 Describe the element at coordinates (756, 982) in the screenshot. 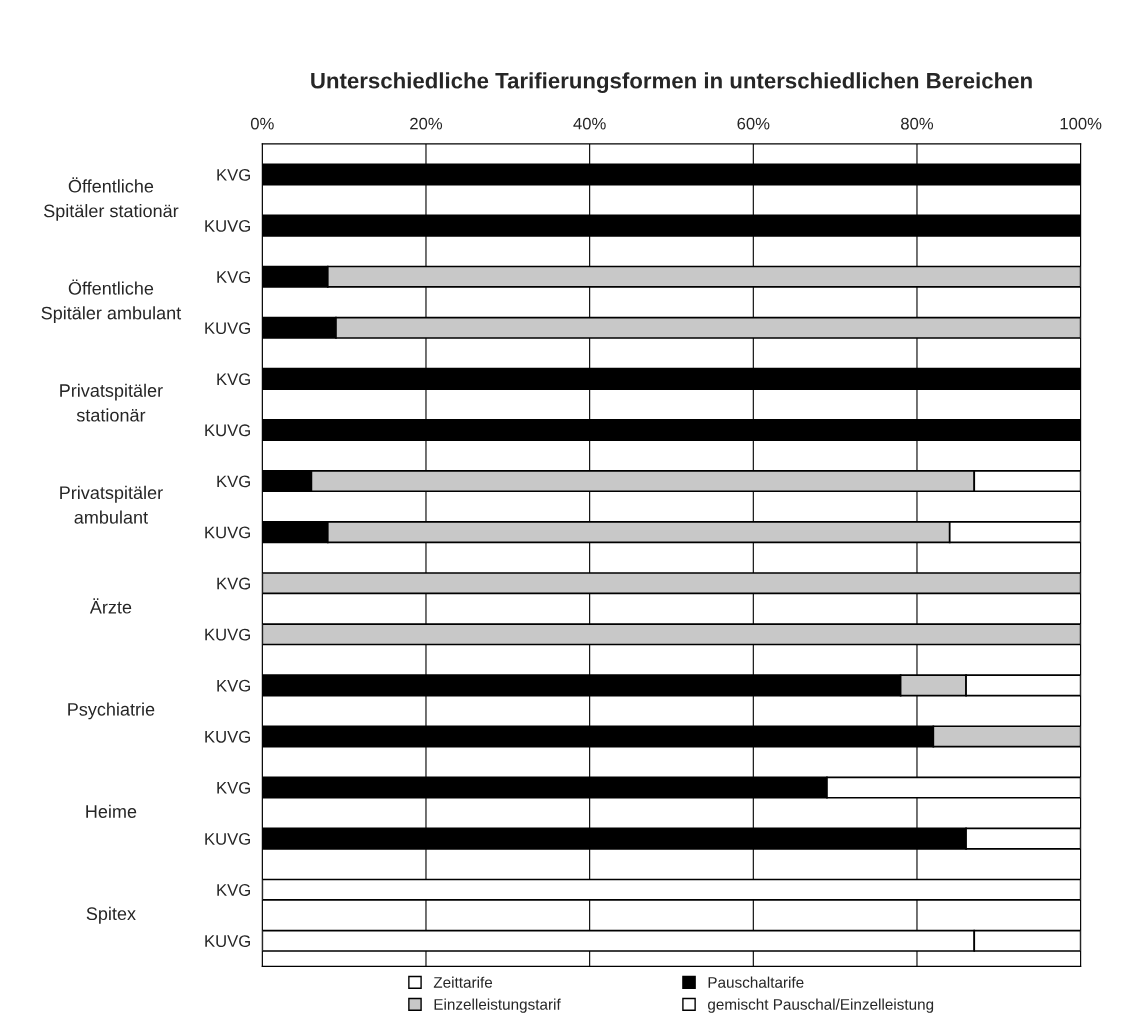

I see `legend-label: Pauschaltarife` at that location.